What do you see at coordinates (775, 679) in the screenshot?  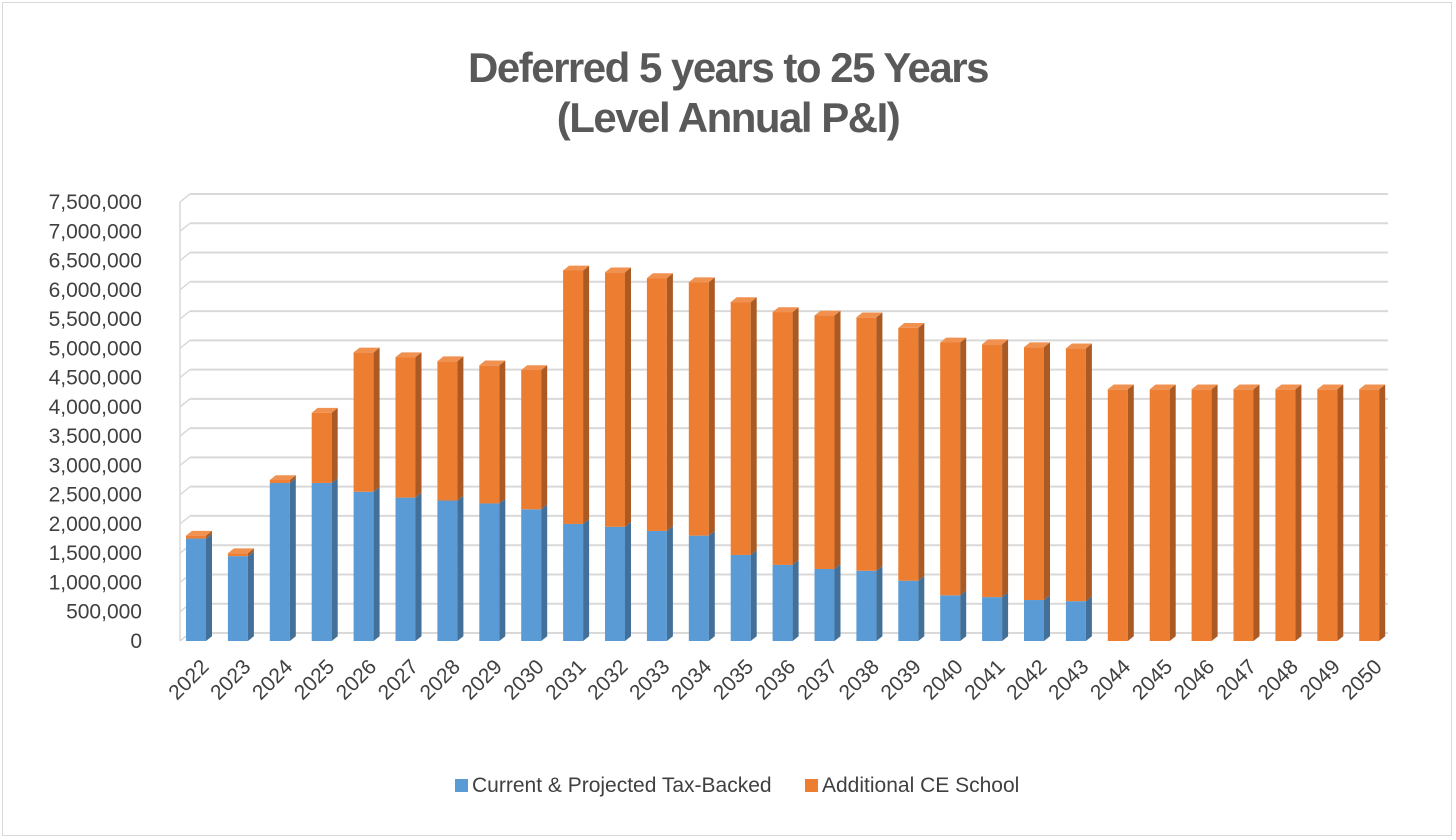 I see `x-tick-label: 2036` at bounding box center [775, 679].